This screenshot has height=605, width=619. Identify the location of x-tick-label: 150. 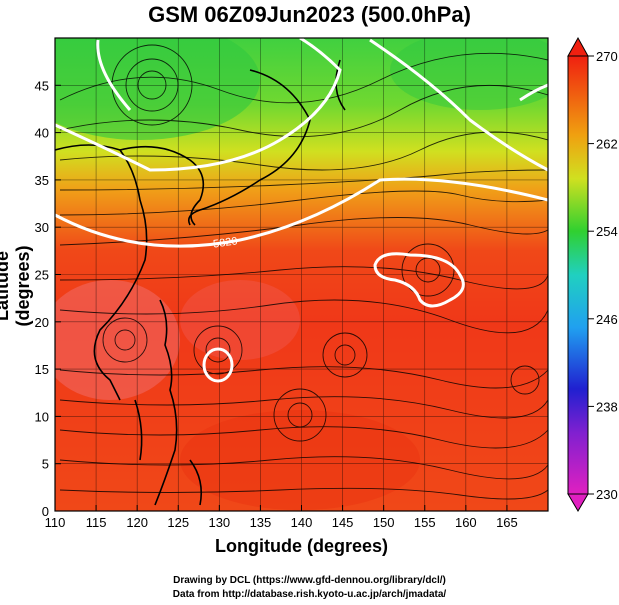
(384, 522).